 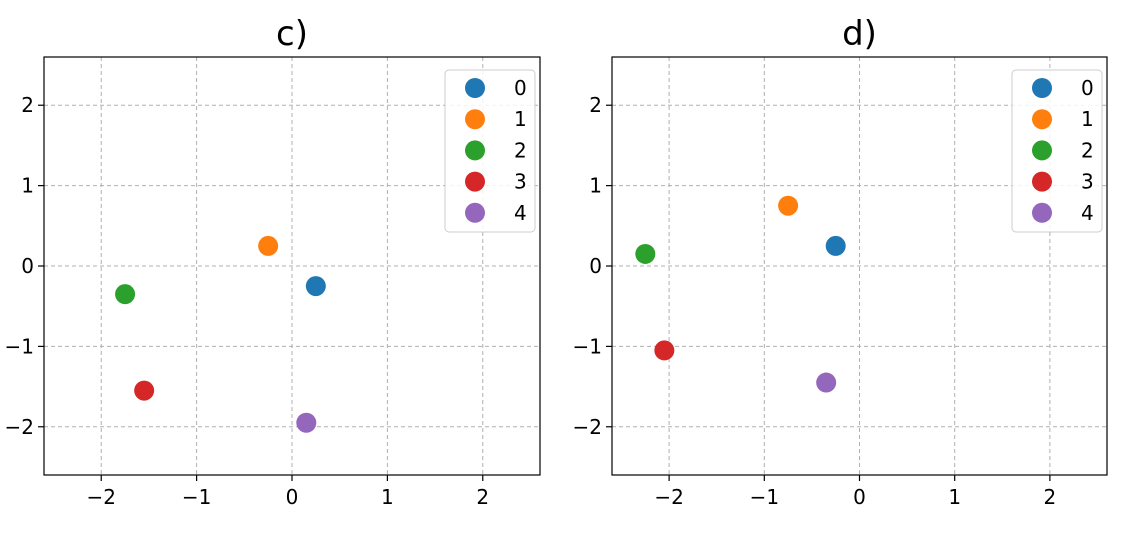 I want to click on chart-title: c), so click(x=292, y=34).